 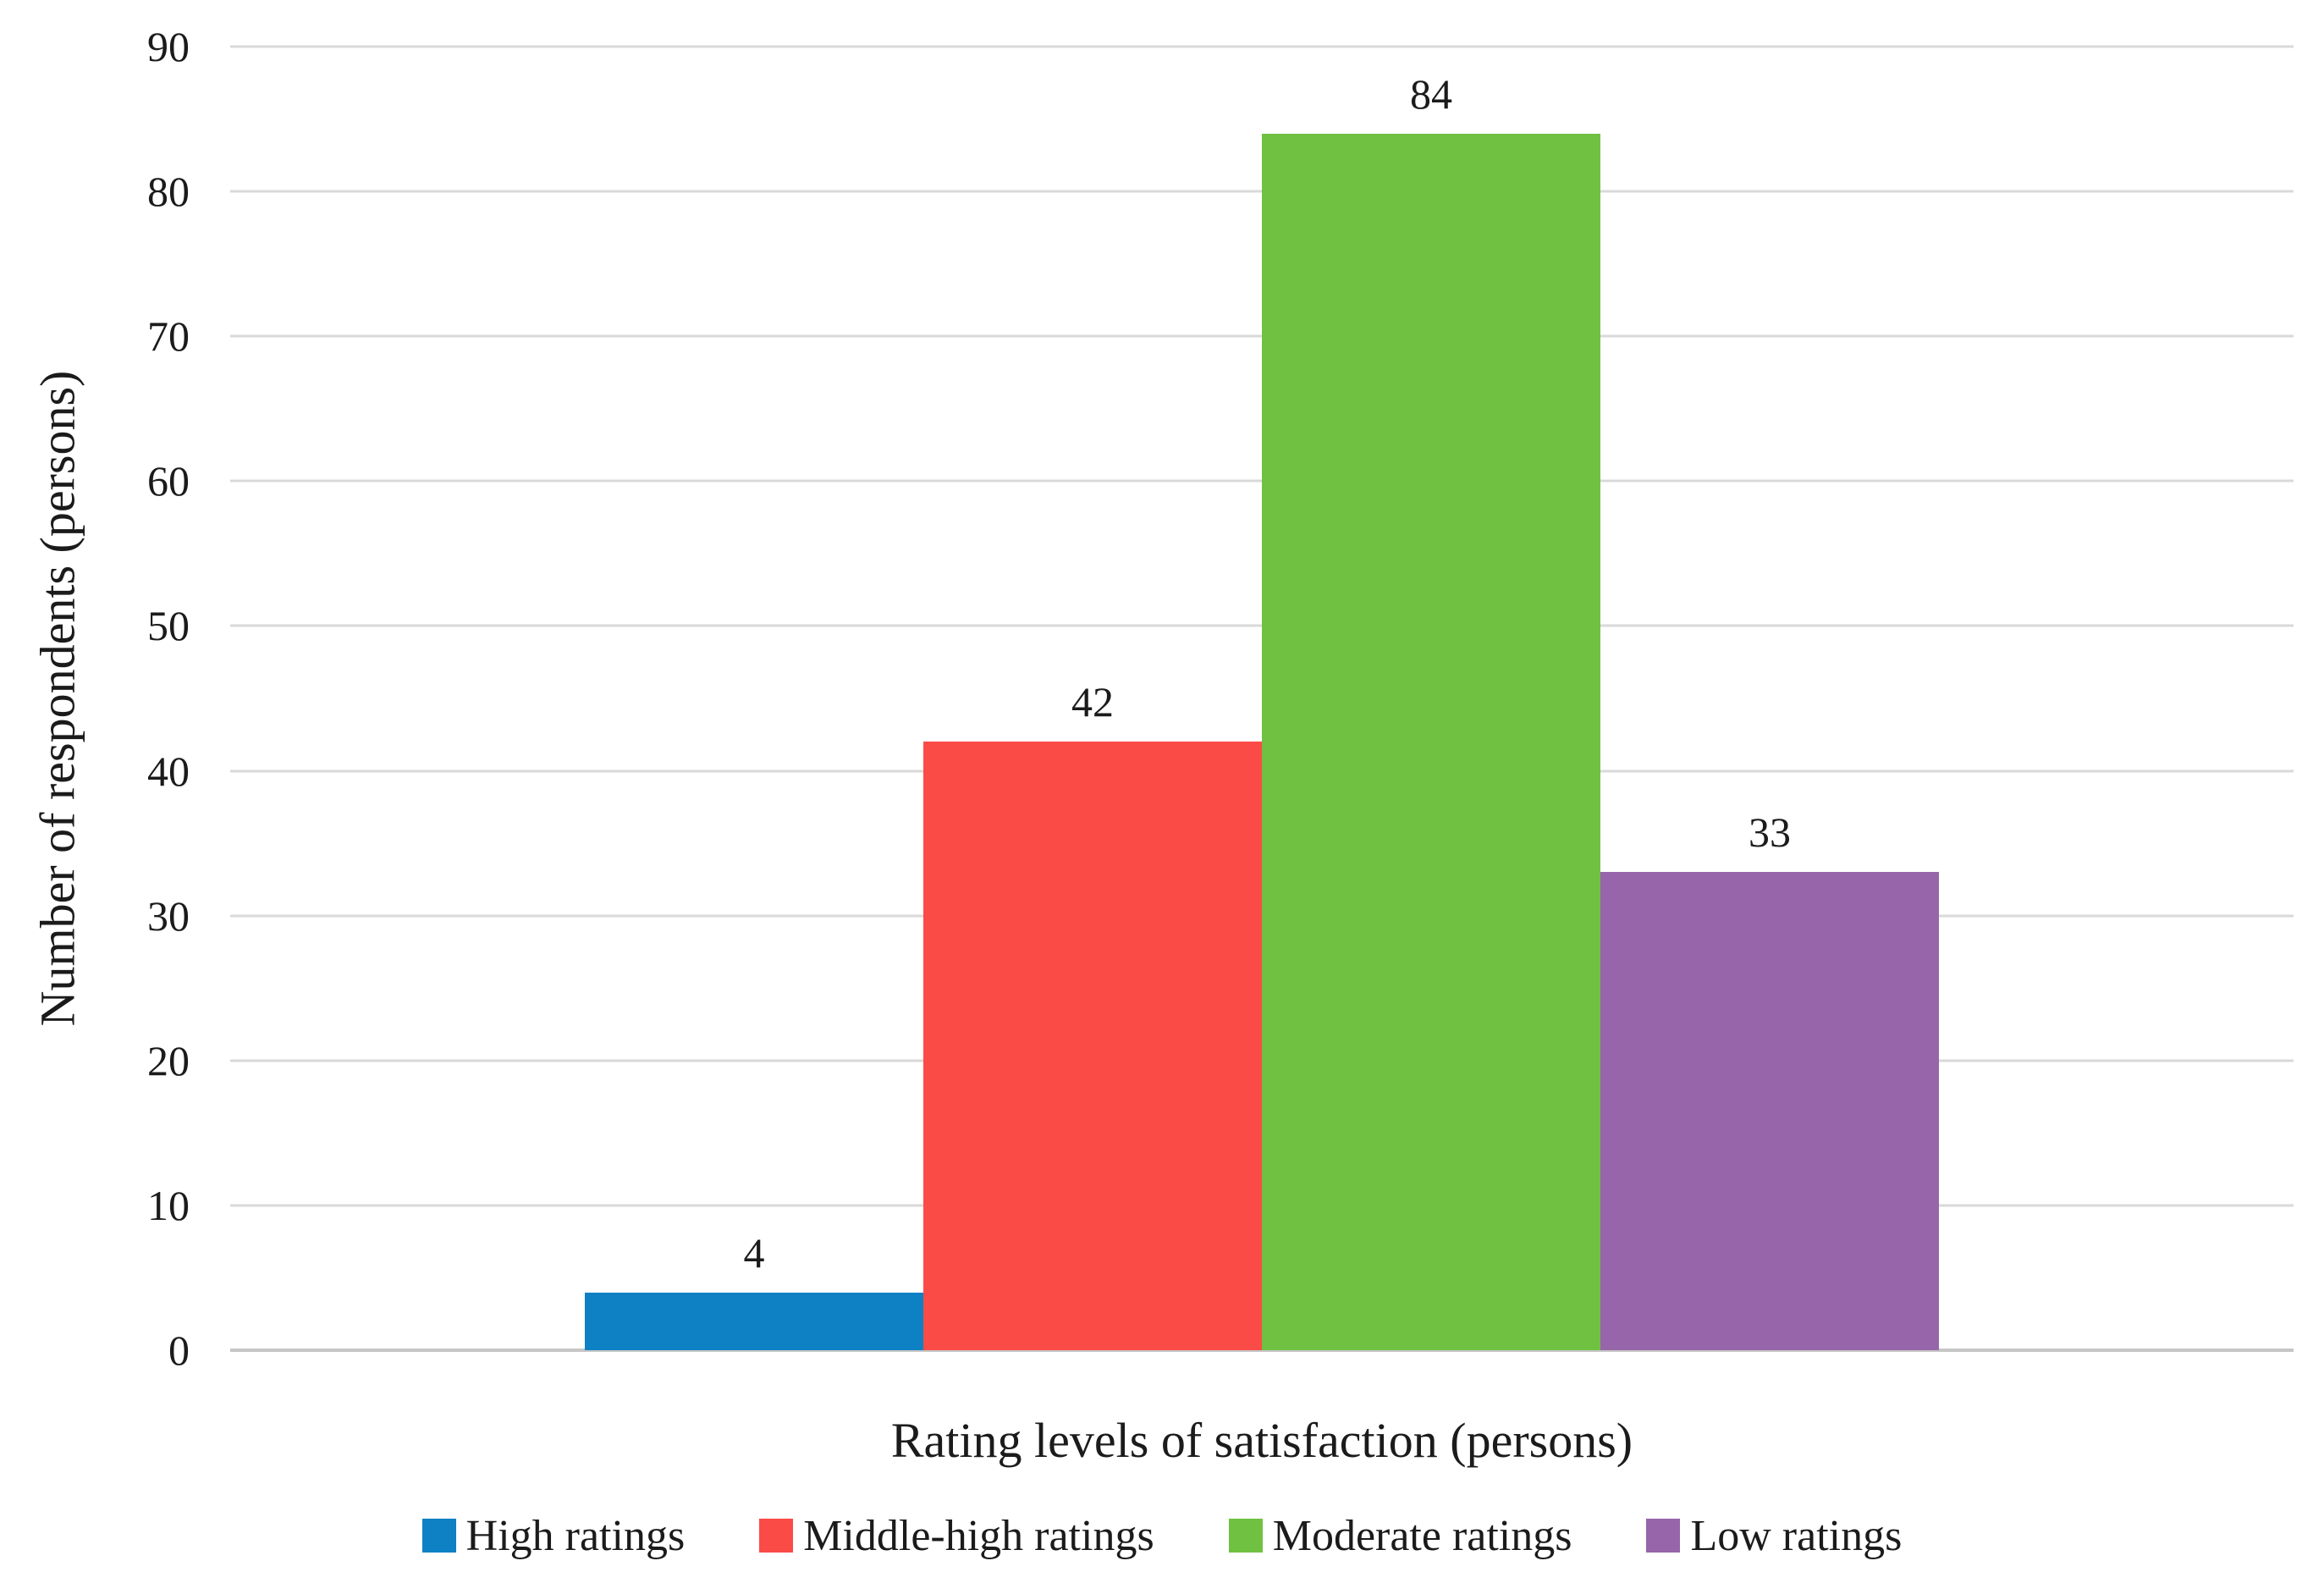 What do you see at coordinates (168, 337) in the screenshot?
I see `y-tick-label: 70` at bounding box center [168, 337].